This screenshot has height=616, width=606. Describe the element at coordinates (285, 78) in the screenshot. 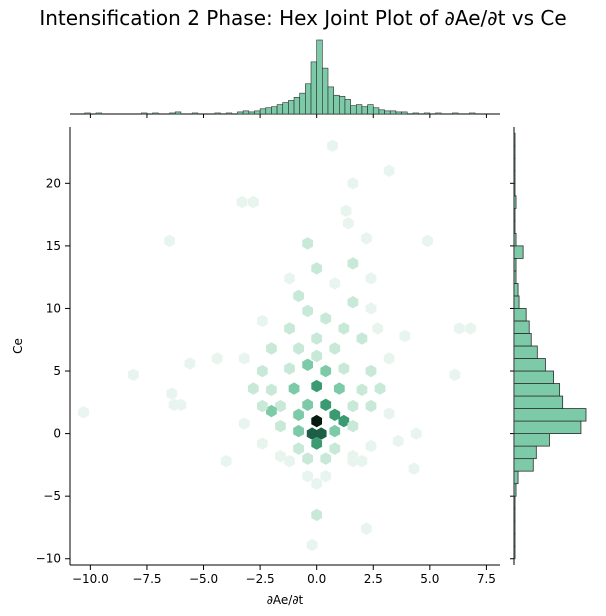

I see `marginal-x-histogram` at that location.